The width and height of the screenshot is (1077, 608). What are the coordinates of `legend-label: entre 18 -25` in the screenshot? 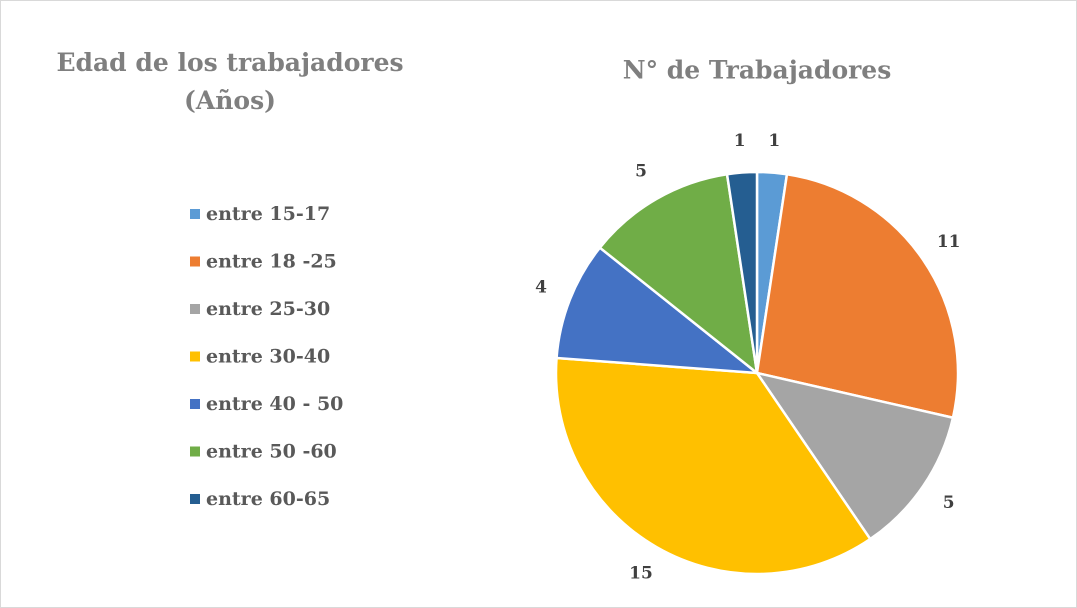 It's located at (271, 262).